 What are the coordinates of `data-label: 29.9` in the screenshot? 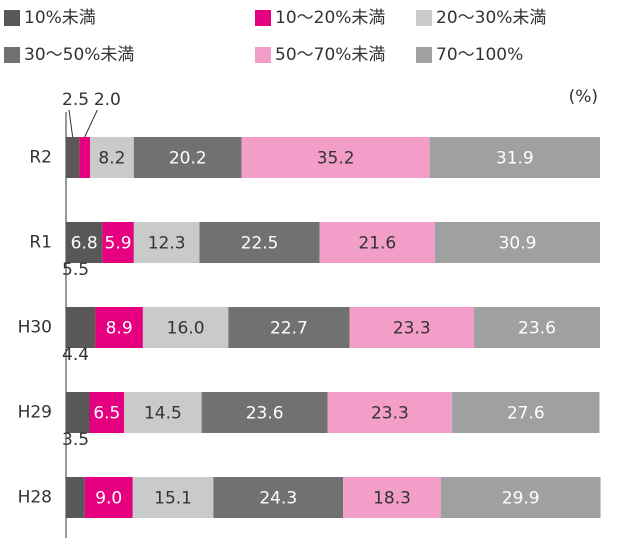 It's located at (521, 499).